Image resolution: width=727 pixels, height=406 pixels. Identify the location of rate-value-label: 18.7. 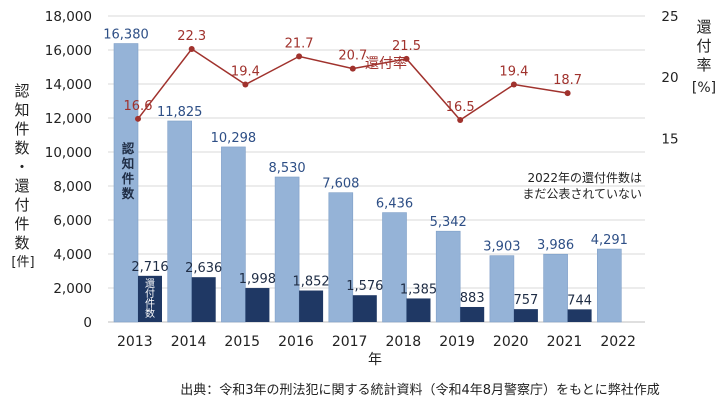
(567, 80).